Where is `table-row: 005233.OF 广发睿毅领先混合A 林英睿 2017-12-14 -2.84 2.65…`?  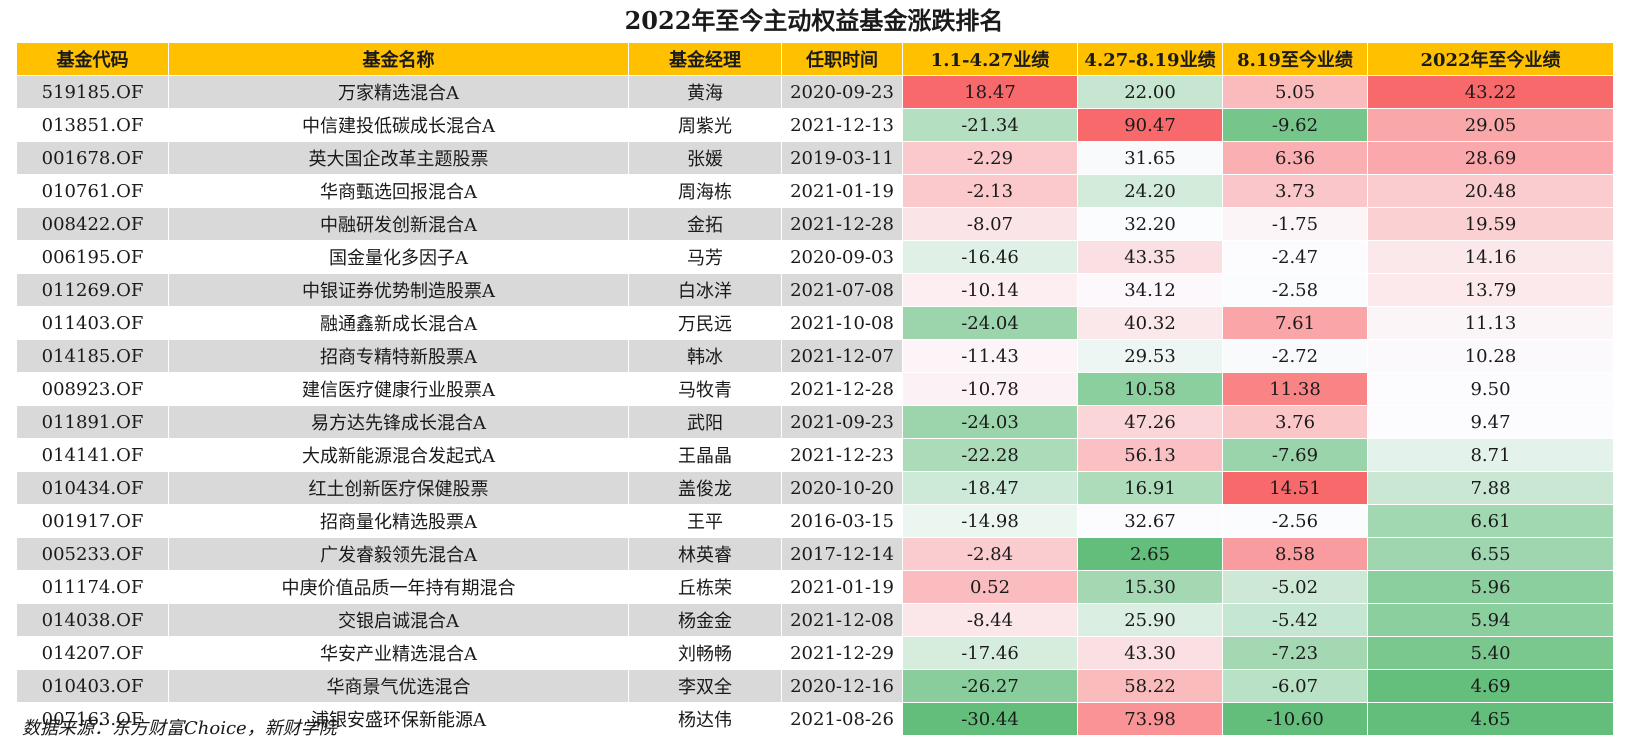
table-row: 005233.OF 广发睿毅领先混合A 林英睿 2017-12-14 -2.84 2.65… is located at coordinates (815, 554).